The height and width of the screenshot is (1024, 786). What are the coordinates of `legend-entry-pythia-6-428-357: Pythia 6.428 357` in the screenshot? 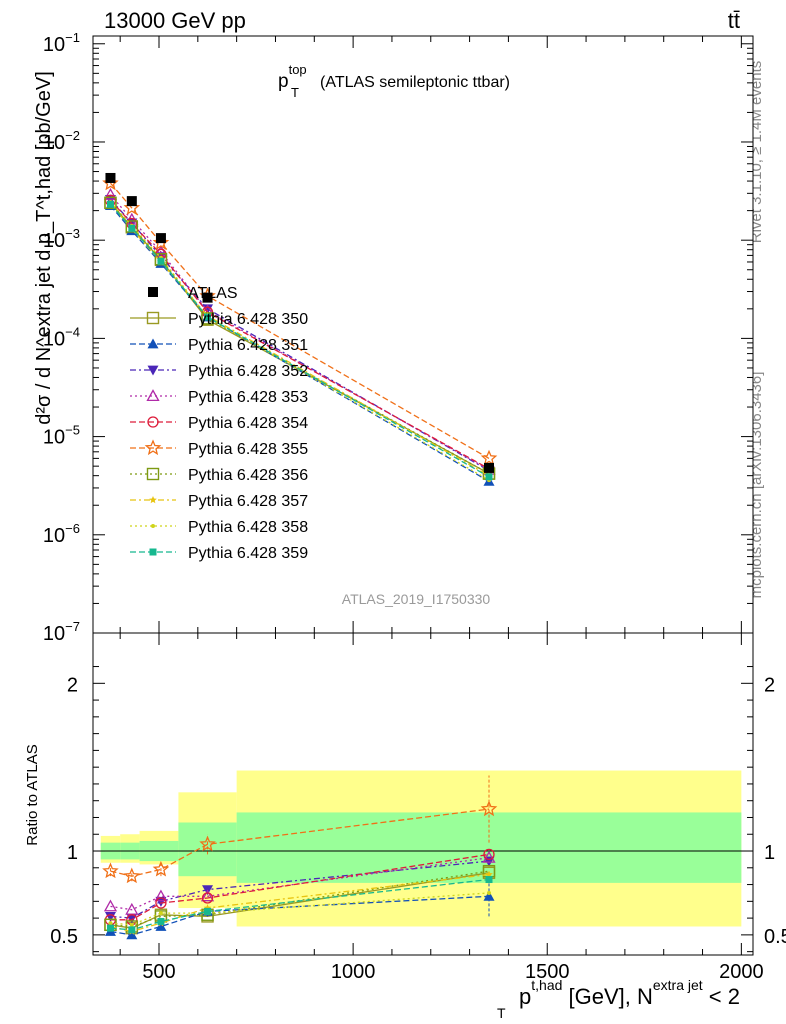 It's located at (219, 501).